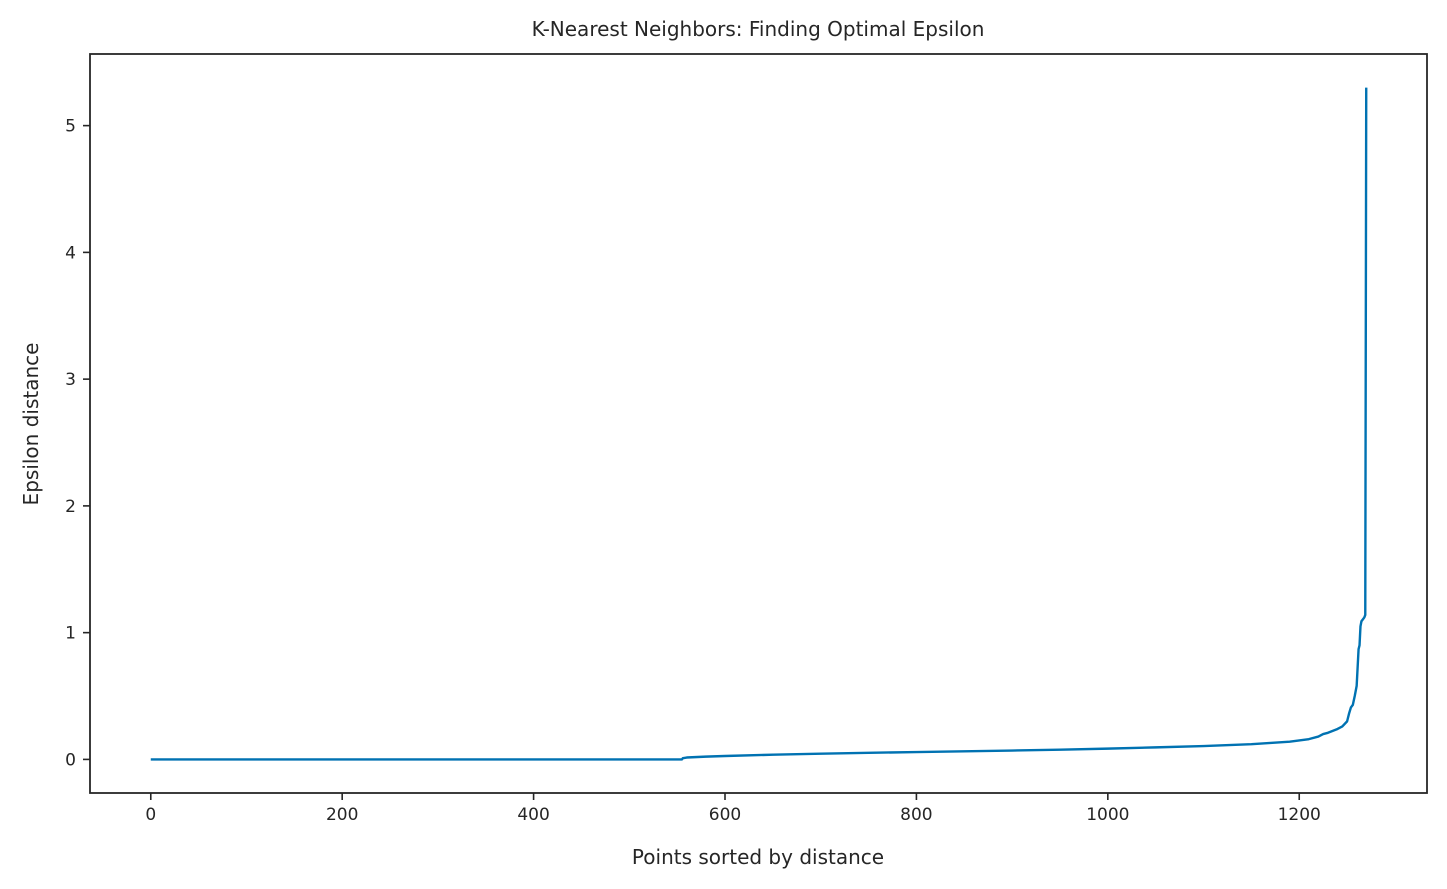  I want to click on y-axis-ticks: 0 1 2 3 4 5, so click(77, 443).